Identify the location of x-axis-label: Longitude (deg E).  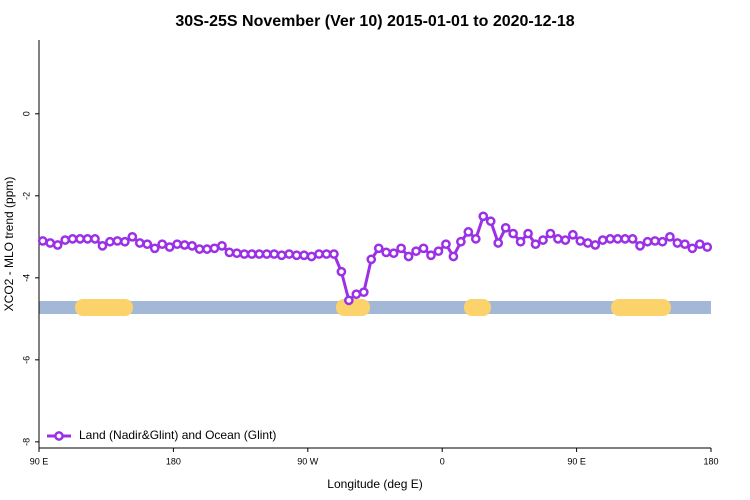
(374, 484).